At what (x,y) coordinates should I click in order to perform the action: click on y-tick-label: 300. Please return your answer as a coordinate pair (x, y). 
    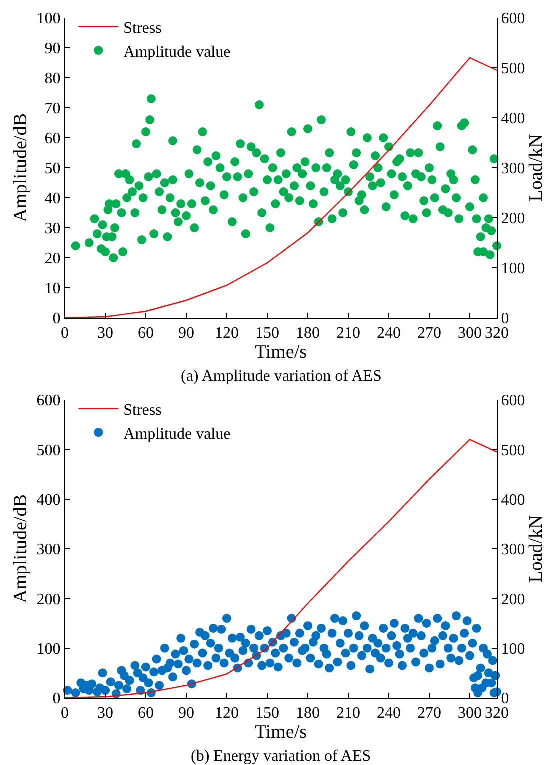
    Looking at the image, I should click on (48, 550).